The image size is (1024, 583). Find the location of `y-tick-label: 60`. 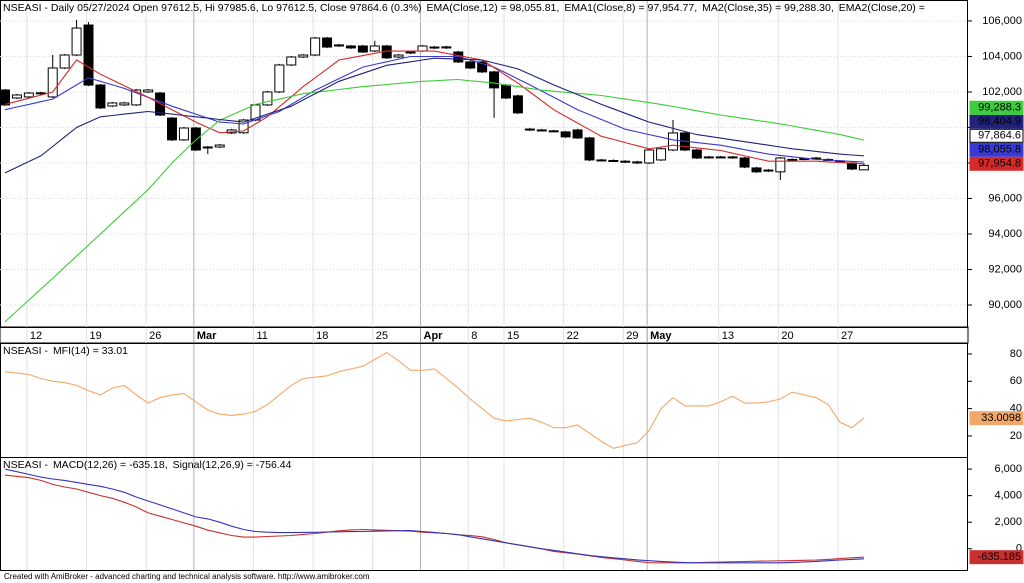

y-tick-label: 60 is located at coordinates (1016, 381).